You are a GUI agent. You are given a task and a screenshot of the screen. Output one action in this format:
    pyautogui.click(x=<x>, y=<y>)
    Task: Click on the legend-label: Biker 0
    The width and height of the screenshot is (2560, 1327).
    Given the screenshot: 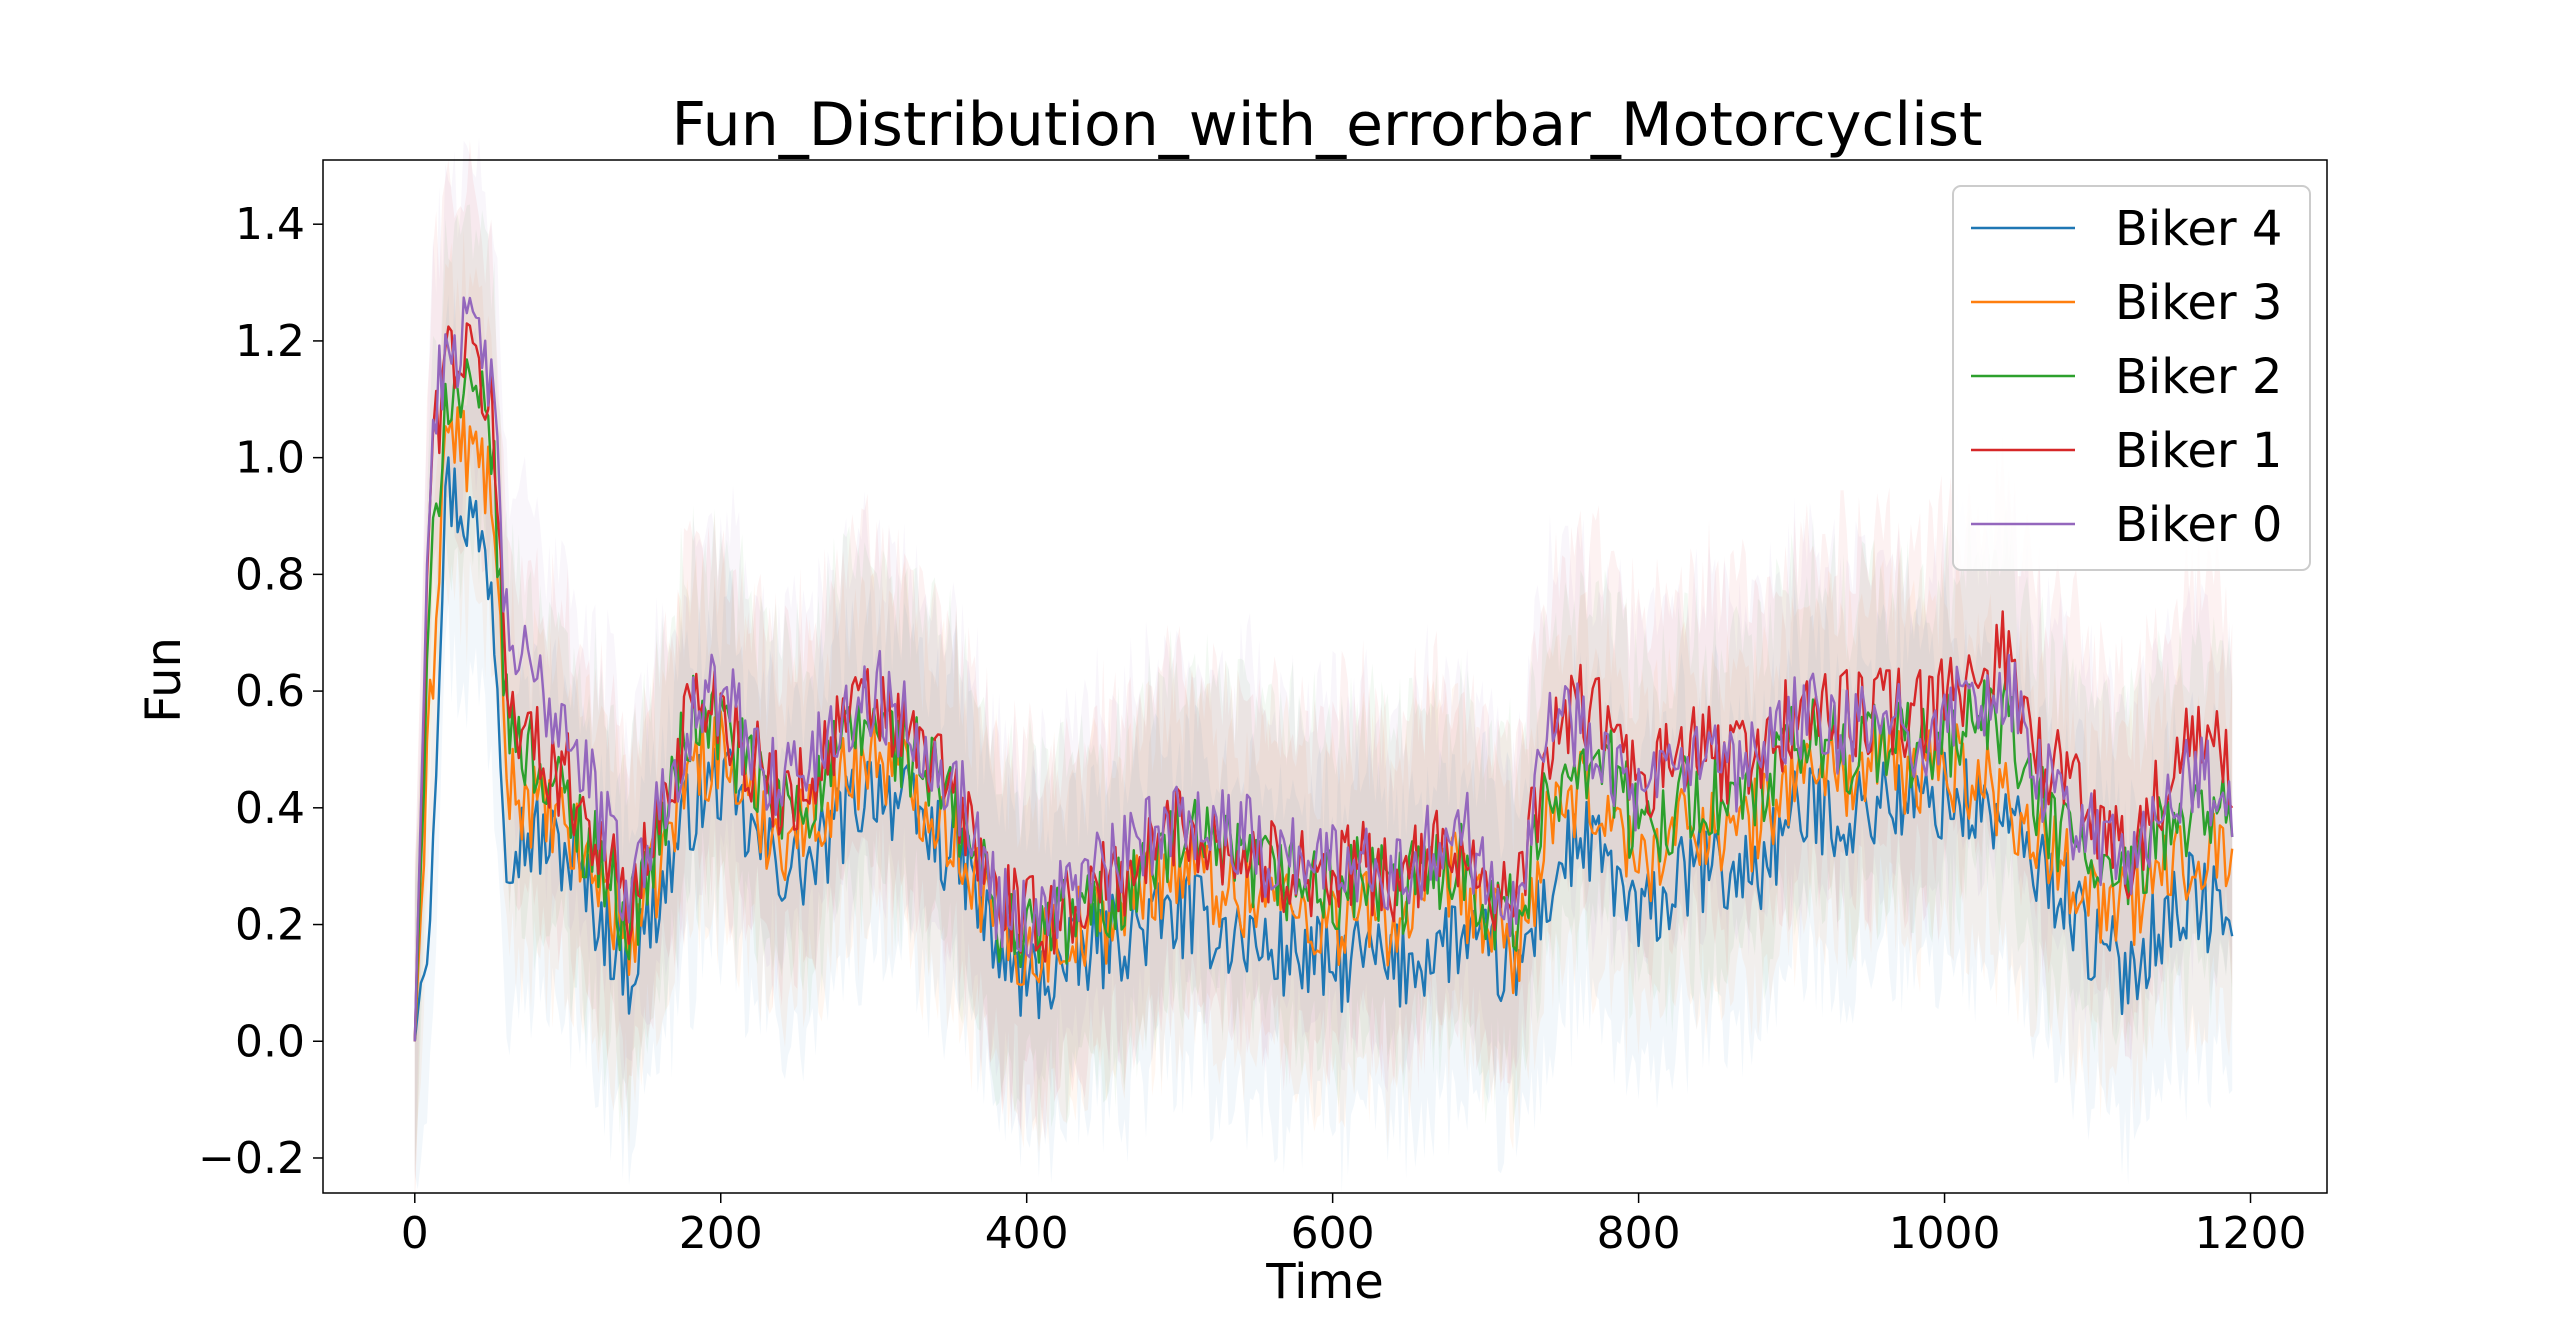 What is the action you would take?
    pyautogui.click(x=2198, y=525)
    